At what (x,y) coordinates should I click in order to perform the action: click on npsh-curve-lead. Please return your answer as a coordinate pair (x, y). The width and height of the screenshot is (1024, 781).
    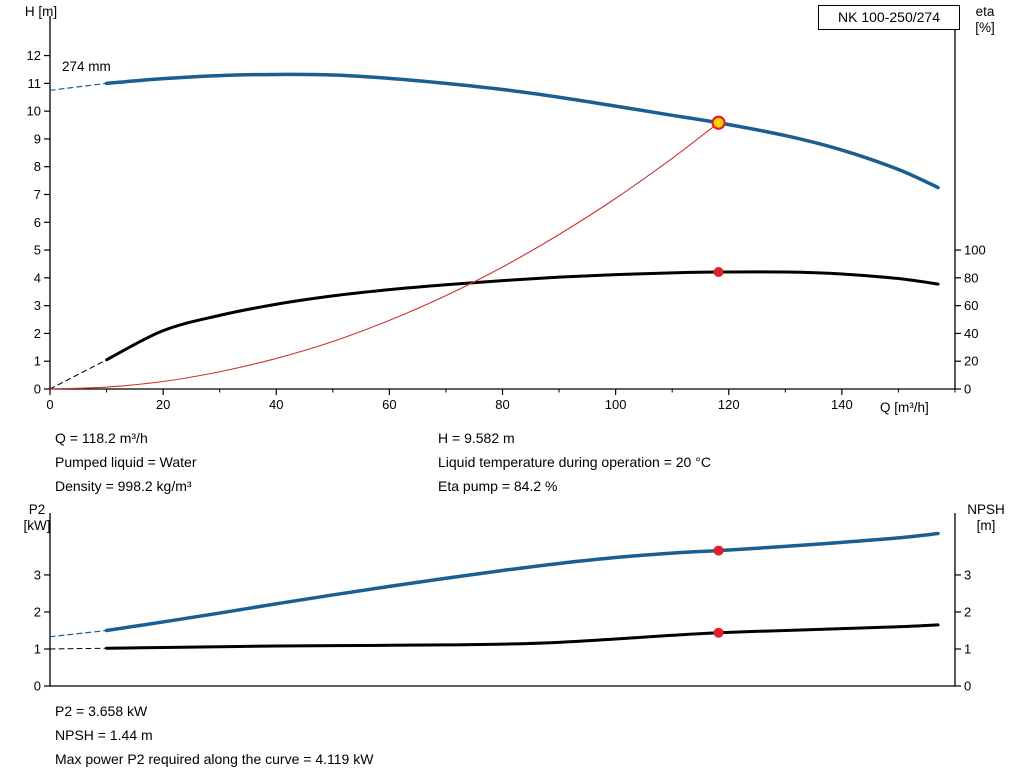
    Looking at the image, I should click on (78, 648).